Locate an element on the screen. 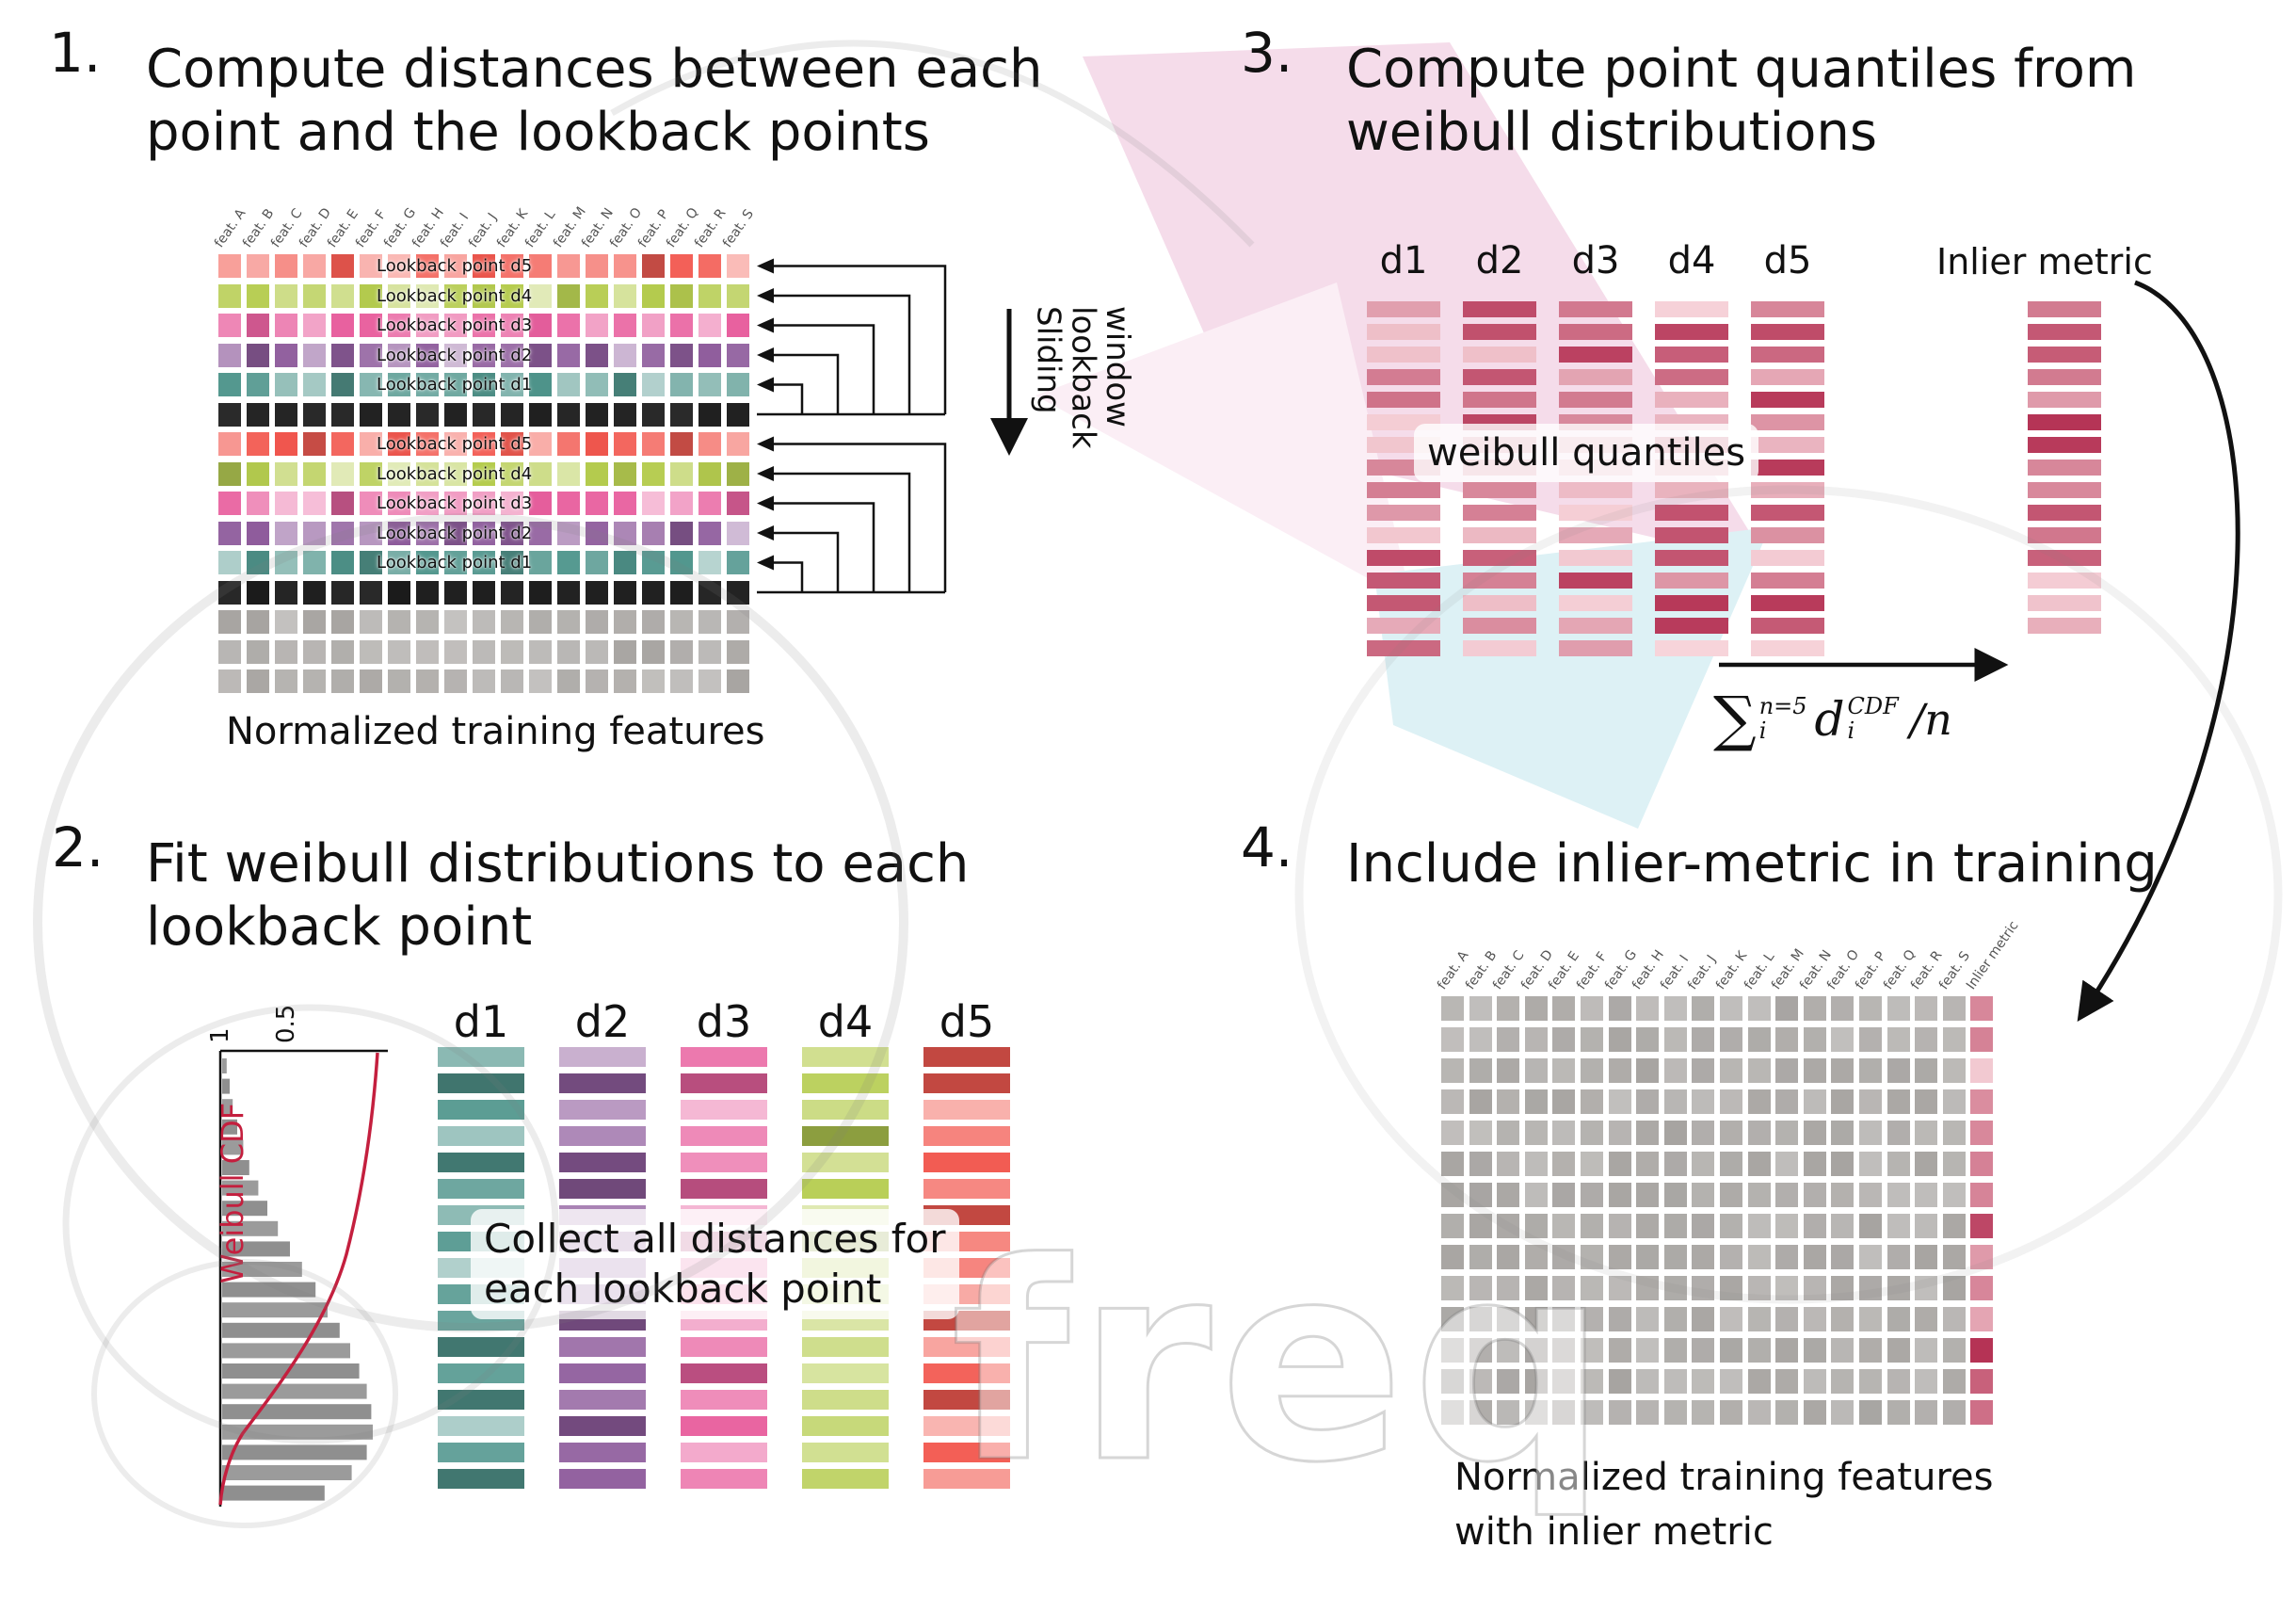 Image resolution: width=2296 pixels, height=1597 pixels. note-line: each lookback point is located at coordinates (683, 1288).